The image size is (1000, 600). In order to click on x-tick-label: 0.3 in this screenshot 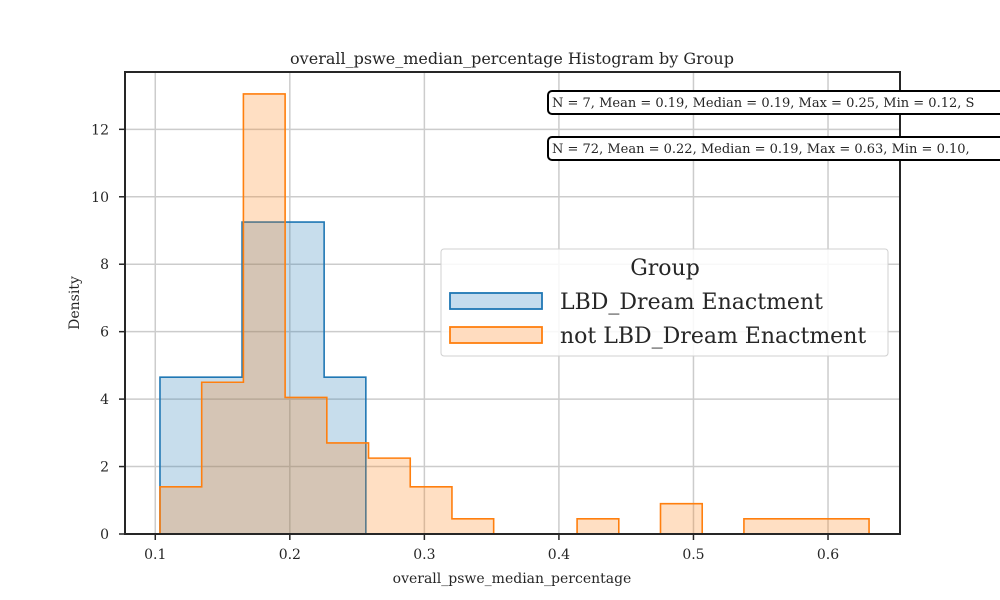, I will do `click(424, 555)`.